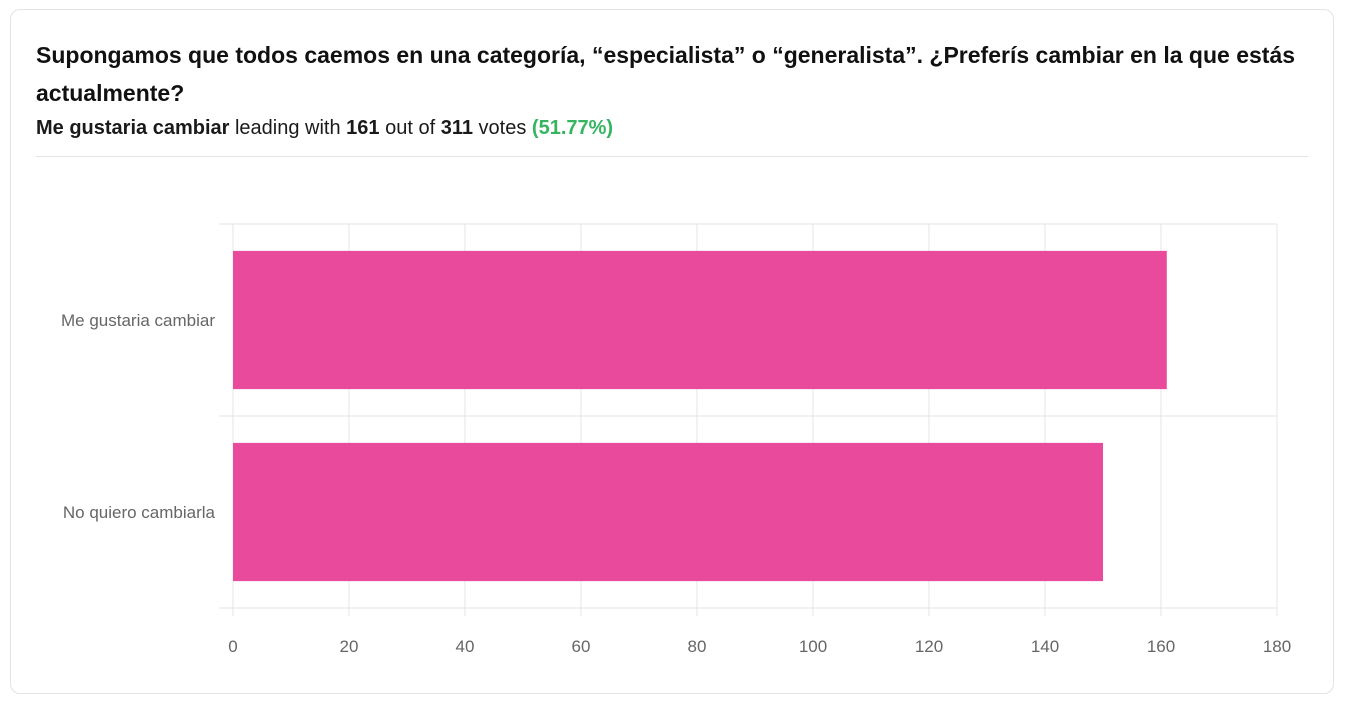  Describe the element at coordinates (465, 646) in the screenshot. I see `x-tick-label: 40` at that location.